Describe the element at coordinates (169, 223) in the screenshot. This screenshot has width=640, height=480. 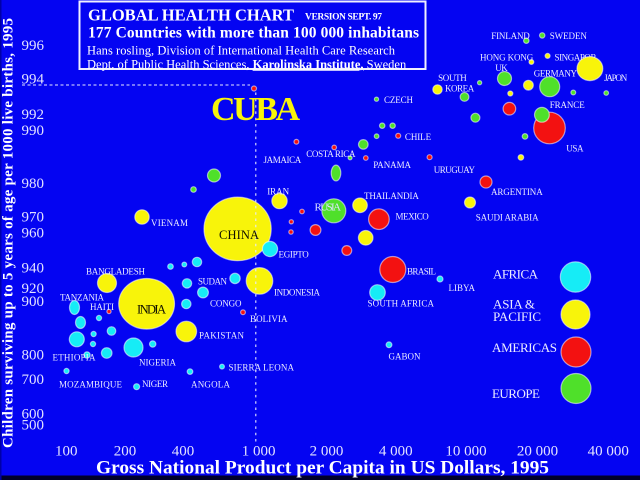
I see `svg-text: VIENAM` at that location.